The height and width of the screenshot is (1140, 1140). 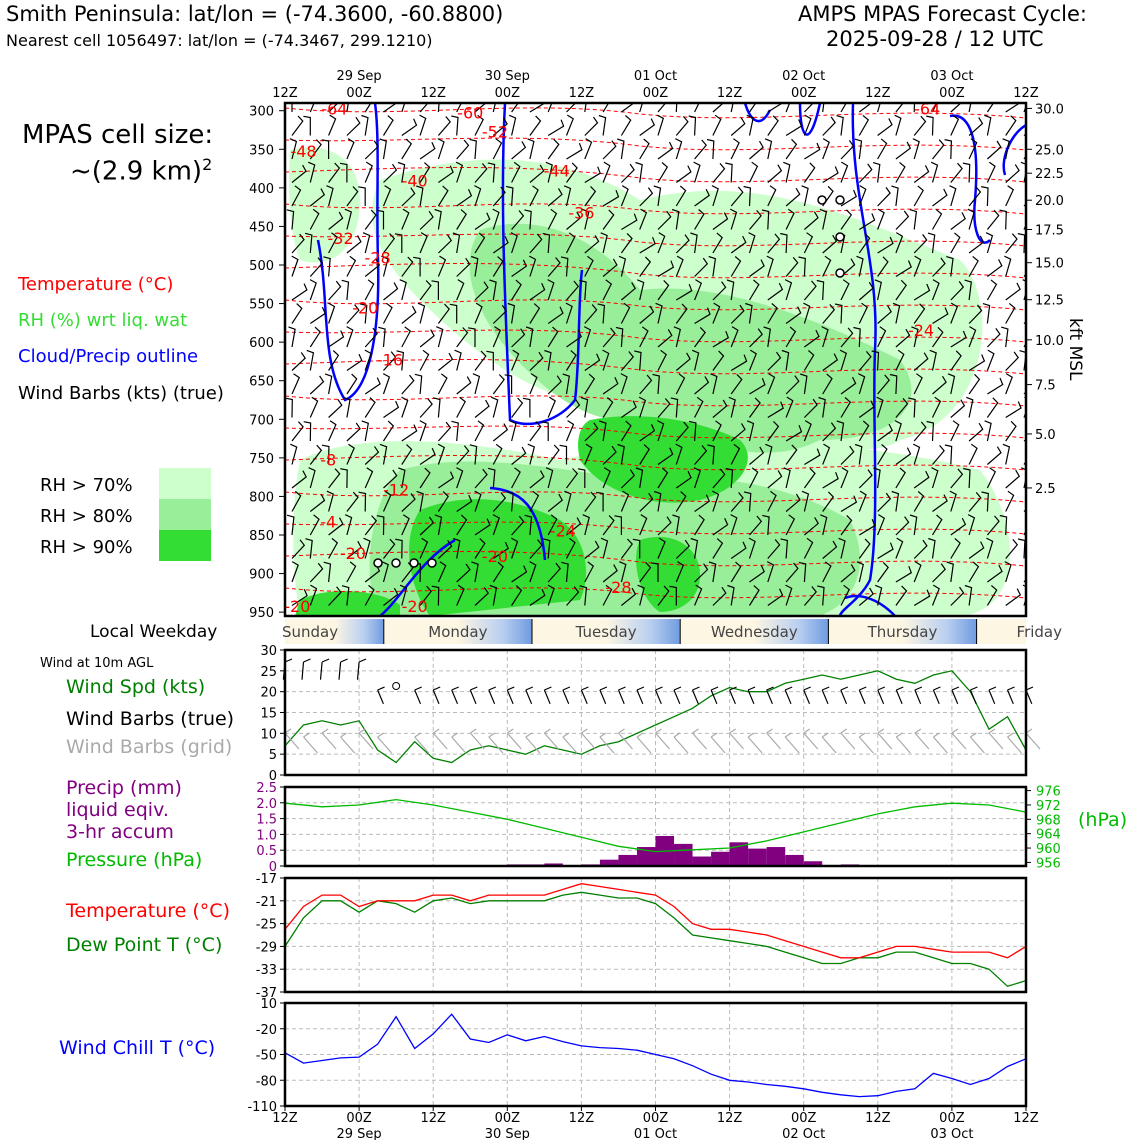 What do you see at coordinates (185, 545) in the screenshot?
I see `legend-rh90-swatch` at bounding box center [185, 545].